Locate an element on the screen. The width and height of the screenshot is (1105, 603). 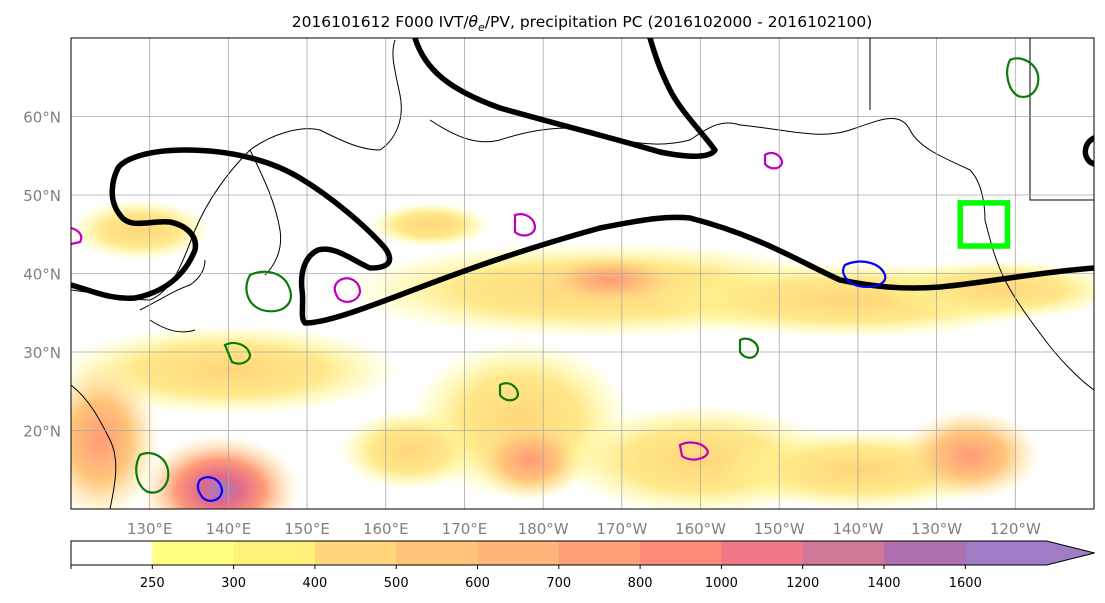
borders is located at coordinates (981, 119).